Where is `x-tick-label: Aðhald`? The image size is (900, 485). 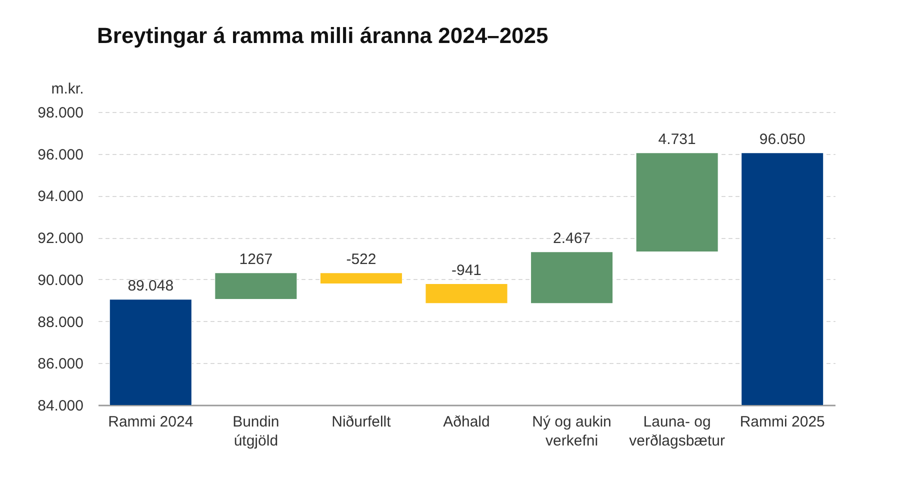 x-tick-label: Aðhald is located at coordinates (466, 422).